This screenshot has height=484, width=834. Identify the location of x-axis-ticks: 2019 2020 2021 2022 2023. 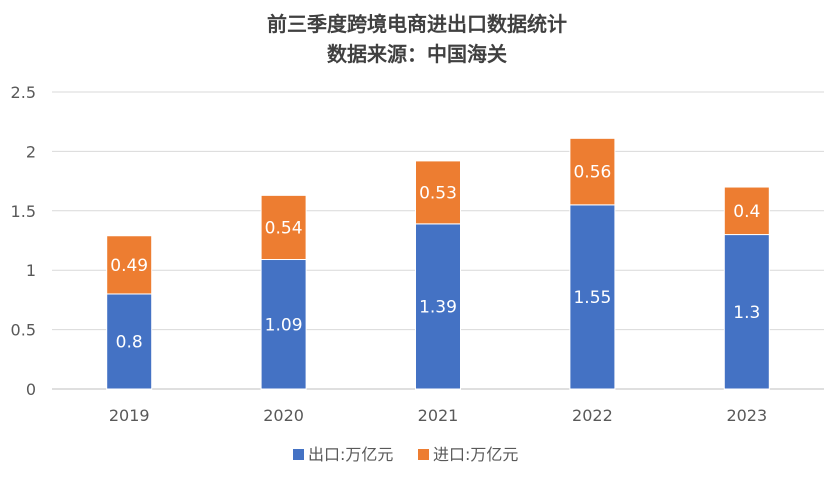
(438, 415).